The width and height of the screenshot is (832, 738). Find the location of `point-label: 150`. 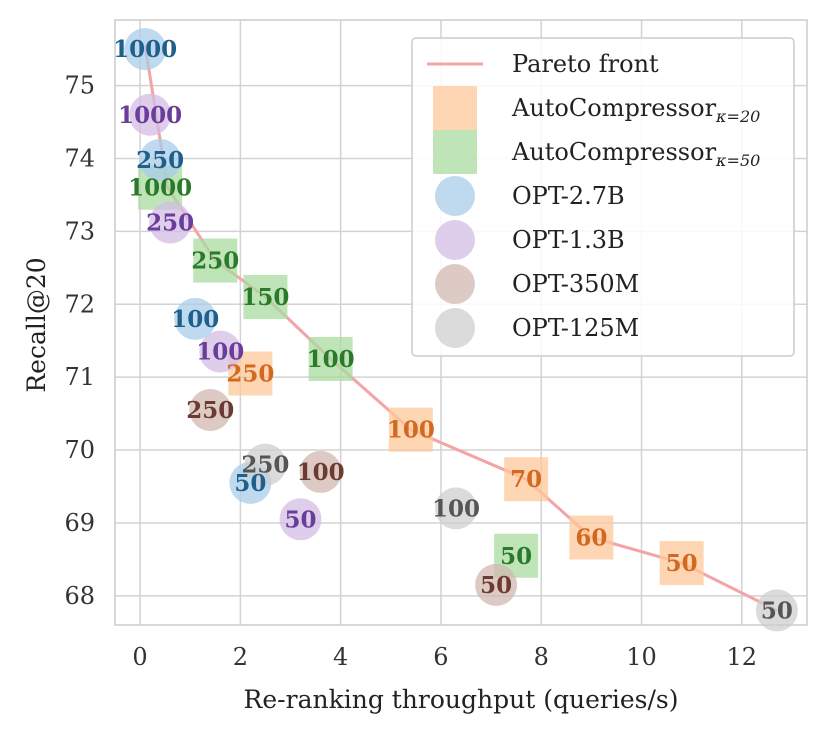

point-label: 150 is located at coordinates (265, 297).